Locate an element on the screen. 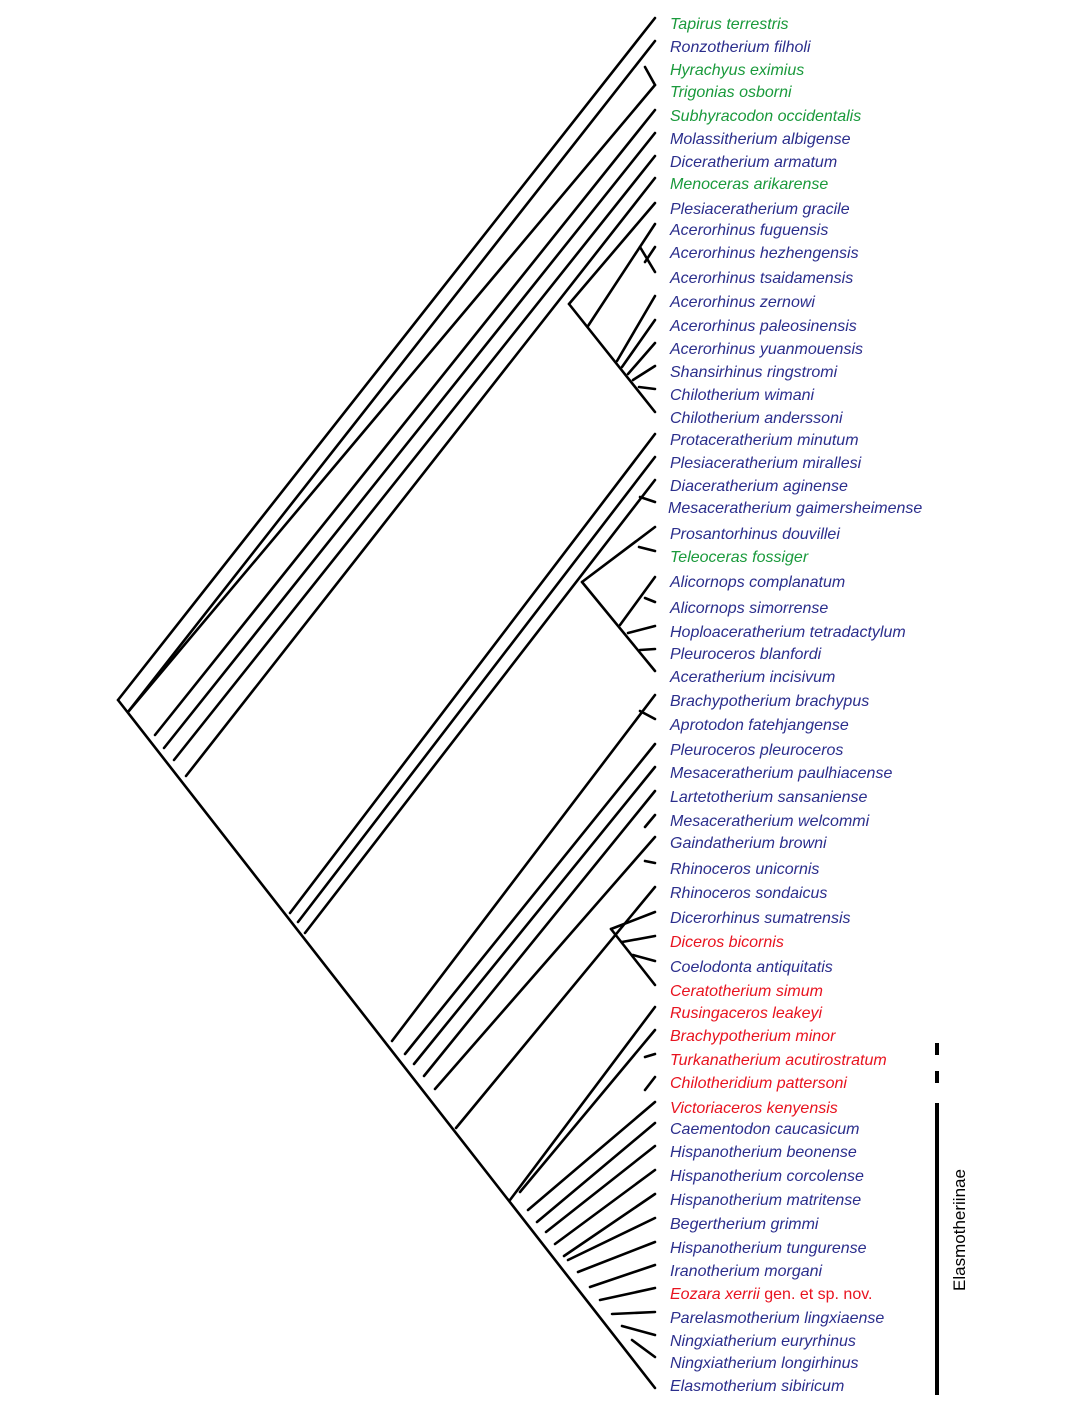  taxon-label: Mesaceratherium paulhiacense is located at coordinates (781, 773).